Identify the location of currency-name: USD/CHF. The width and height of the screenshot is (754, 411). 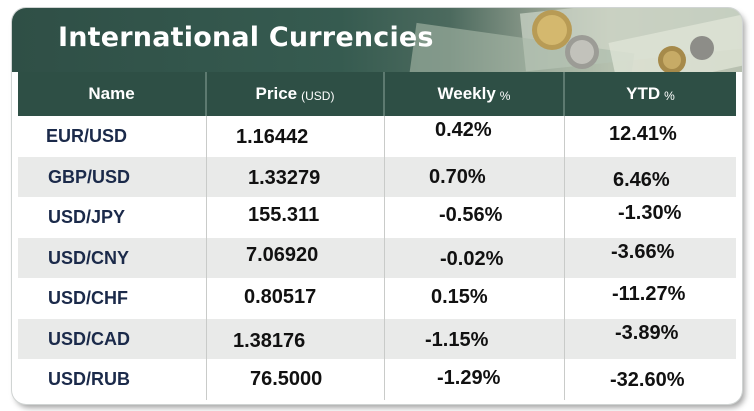
(88, 298).